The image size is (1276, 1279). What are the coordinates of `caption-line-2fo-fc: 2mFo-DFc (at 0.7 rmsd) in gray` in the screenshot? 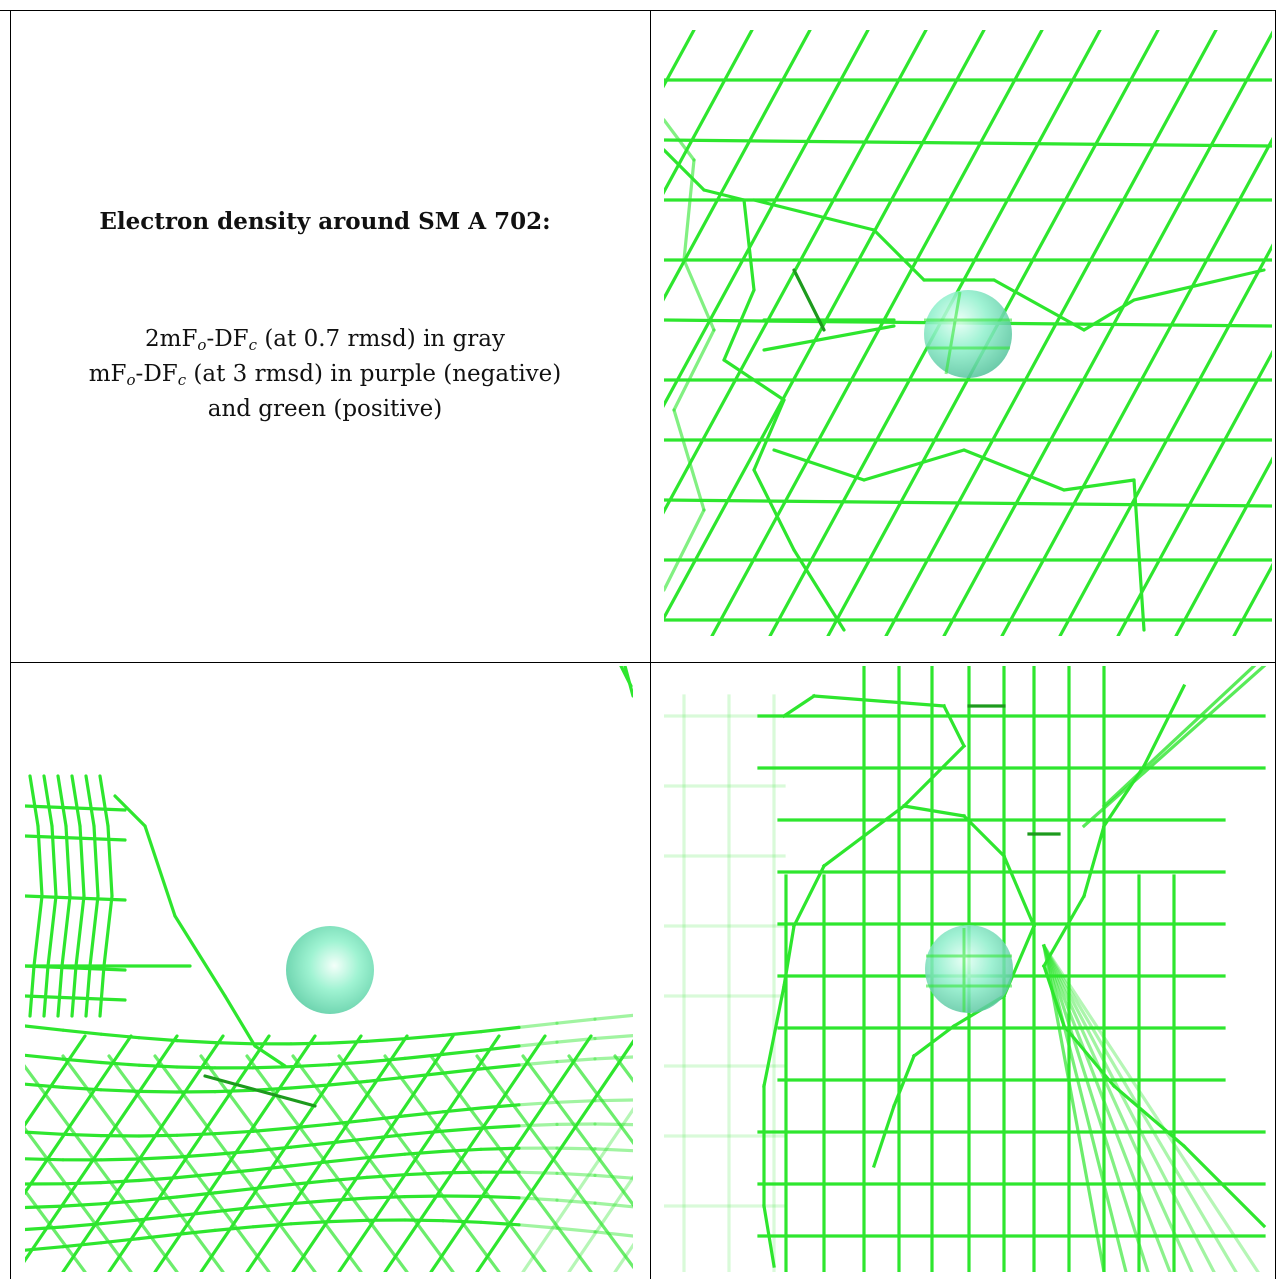 It's located at (325, 340).